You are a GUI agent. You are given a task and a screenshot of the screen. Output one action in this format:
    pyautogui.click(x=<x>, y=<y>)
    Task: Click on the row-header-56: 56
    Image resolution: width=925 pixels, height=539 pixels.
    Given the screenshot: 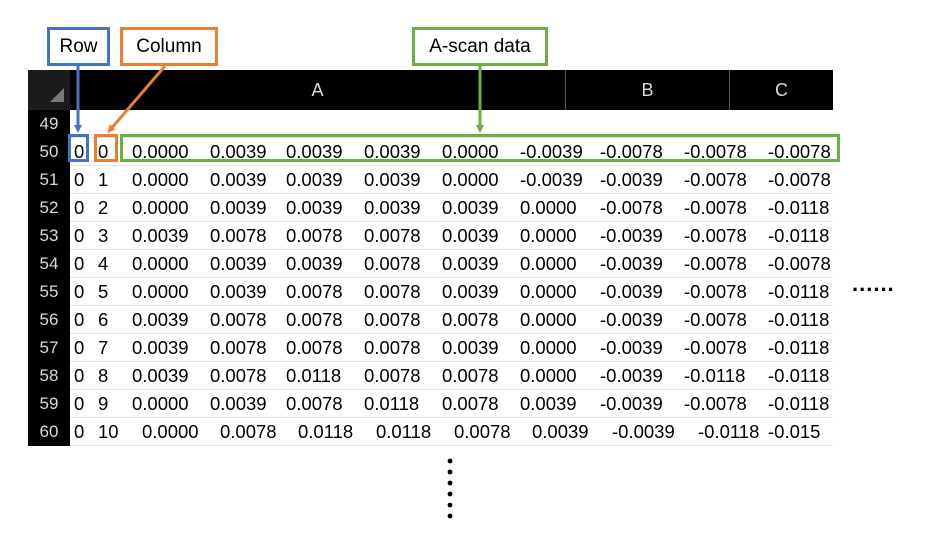 What is the action you would take?
    pyautogui.click(x=49, y=320)
    